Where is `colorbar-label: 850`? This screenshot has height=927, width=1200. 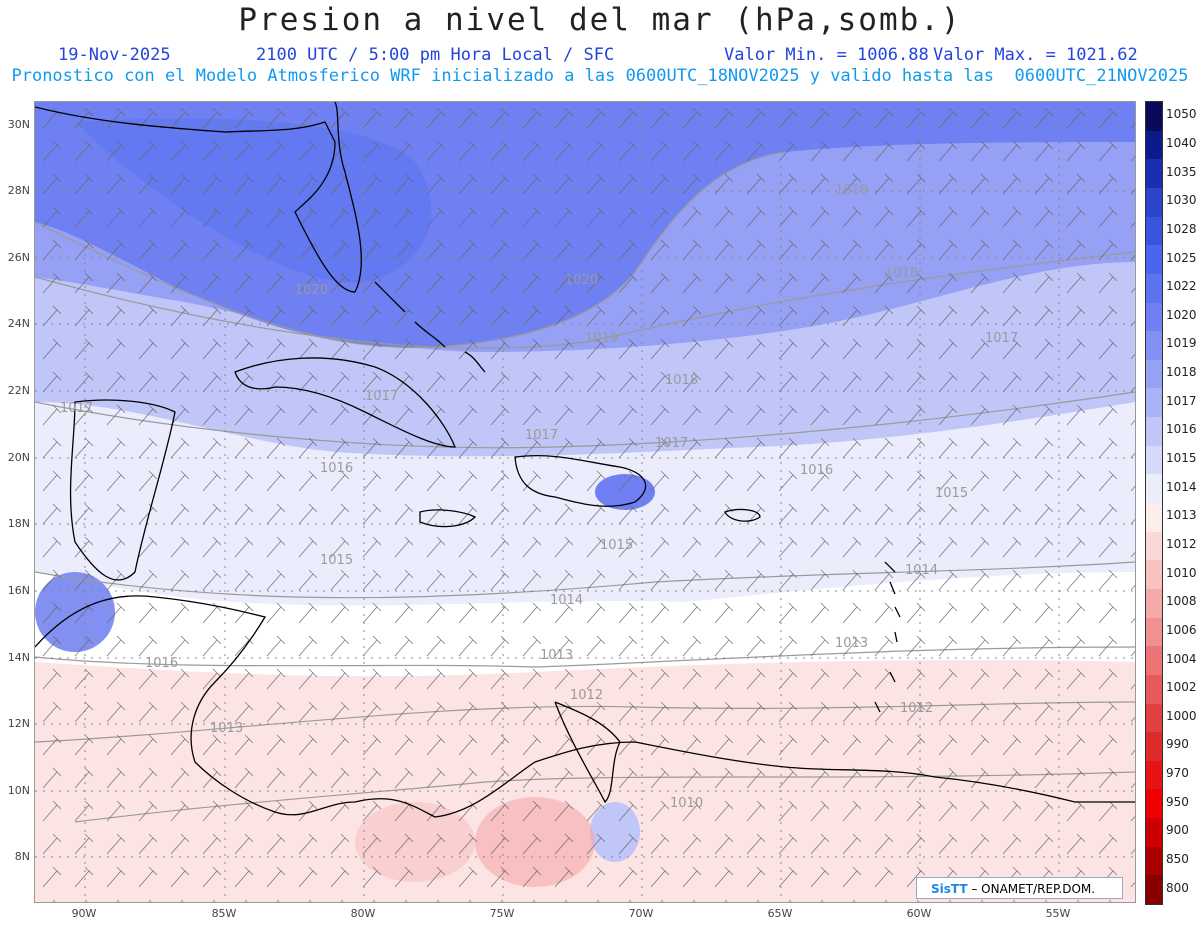
colorbar-label: 850 is located at coordinates (1177, 859).